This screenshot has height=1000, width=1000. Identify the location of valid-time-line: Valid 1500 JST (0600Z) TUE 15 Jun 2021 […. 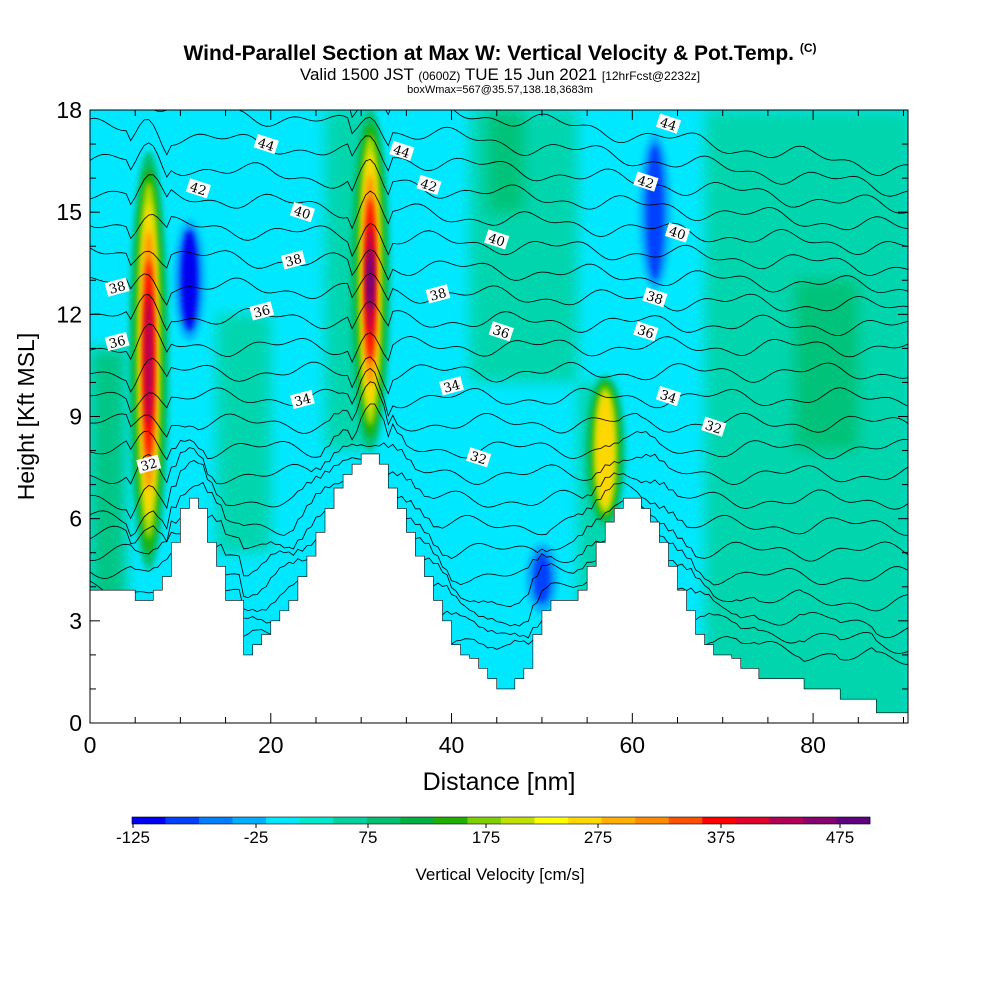
(500, 75).